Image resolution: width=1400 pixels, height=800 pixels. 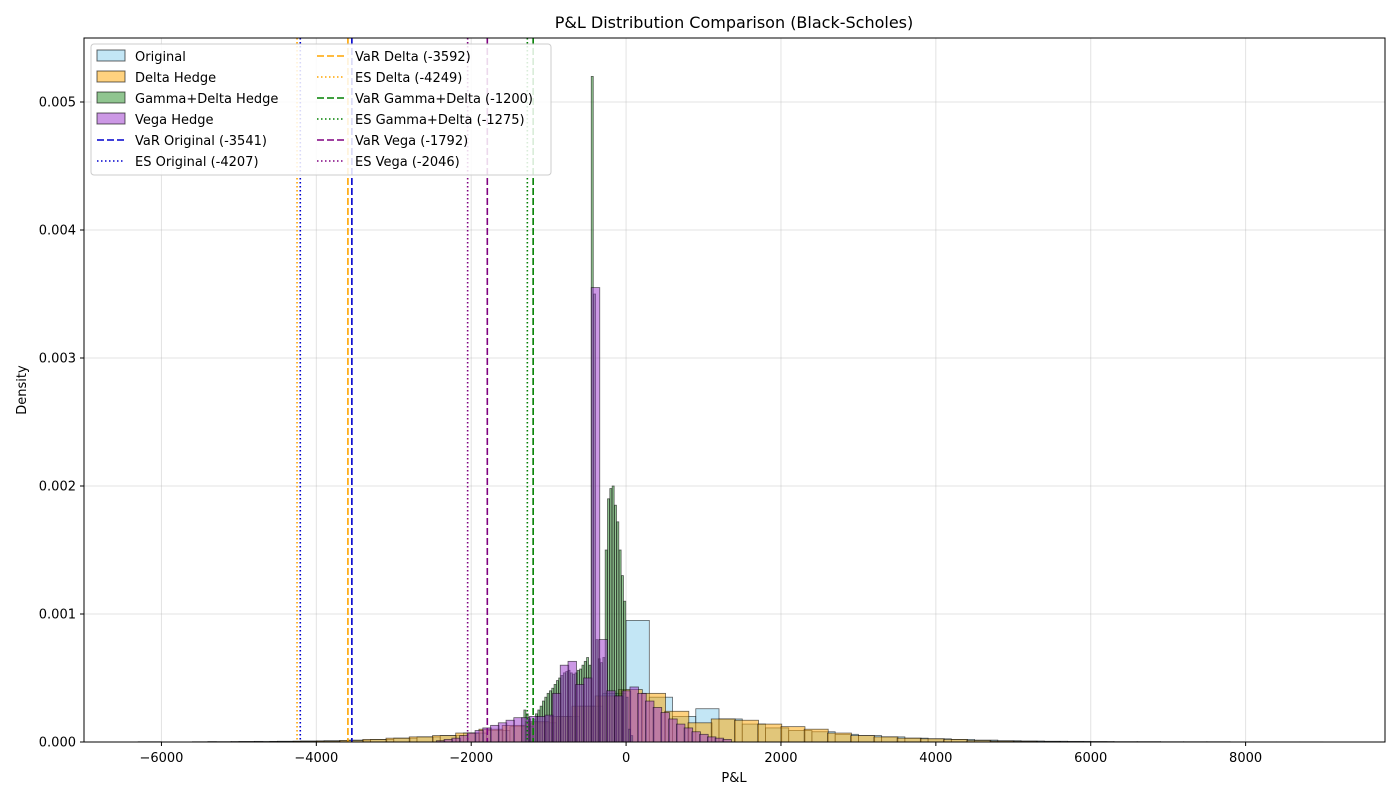 I want to click on legend-item: VaR Delta (-3592), so click(x=394, y=57).